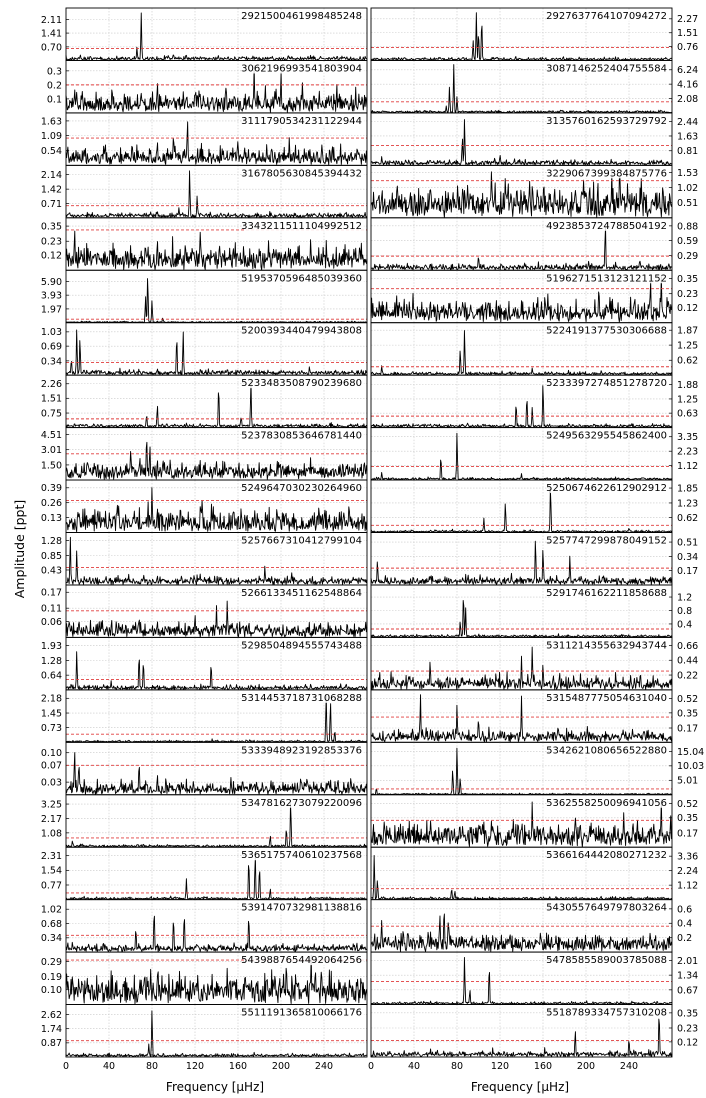 This screenshot has width=706, height=1098. Describe the element at coordinates (51, 450) in the screenshot. I see `y-tick-label: 3.01` at that location.